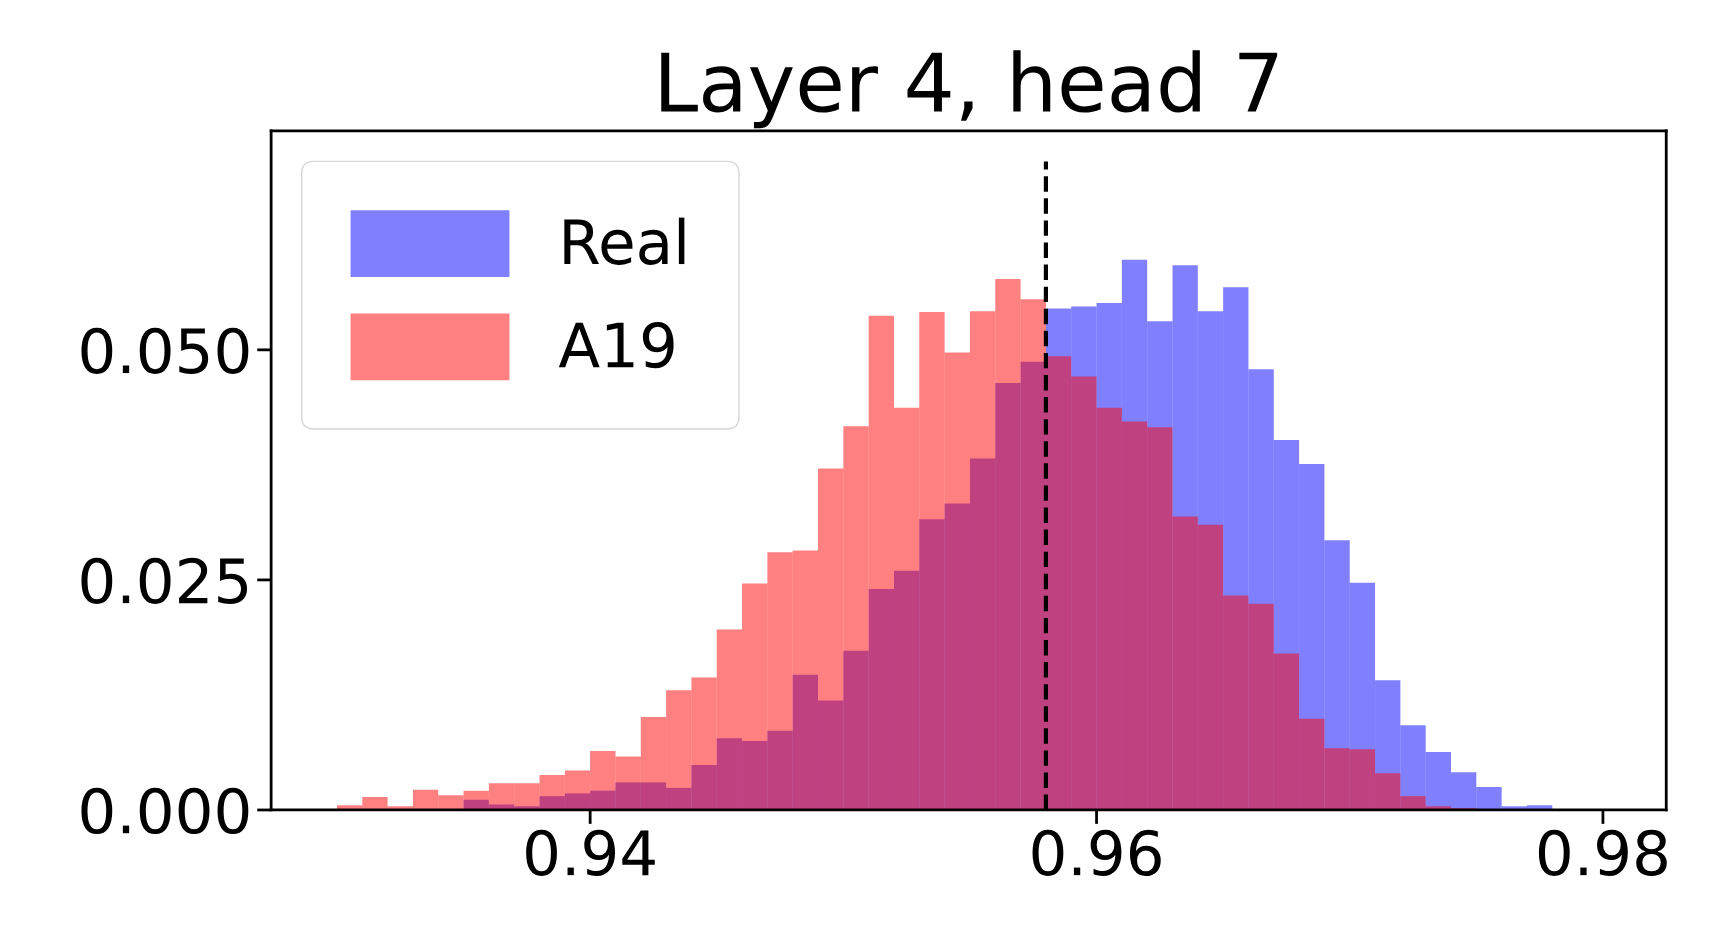 The width and height of the screenshot is (1716, 948). I want to click on y-tick-label: 0.025, so click(164, 580).